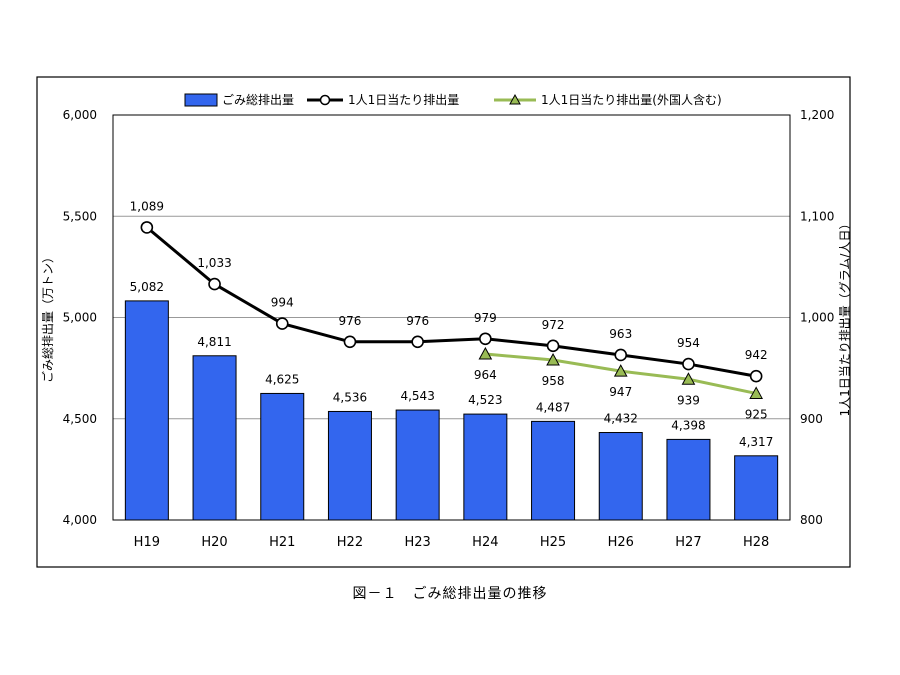 Image resolution: width=900 pixels, height=675 pixels. I want to click on bar-value-label: 4,811, so click(214, 342).